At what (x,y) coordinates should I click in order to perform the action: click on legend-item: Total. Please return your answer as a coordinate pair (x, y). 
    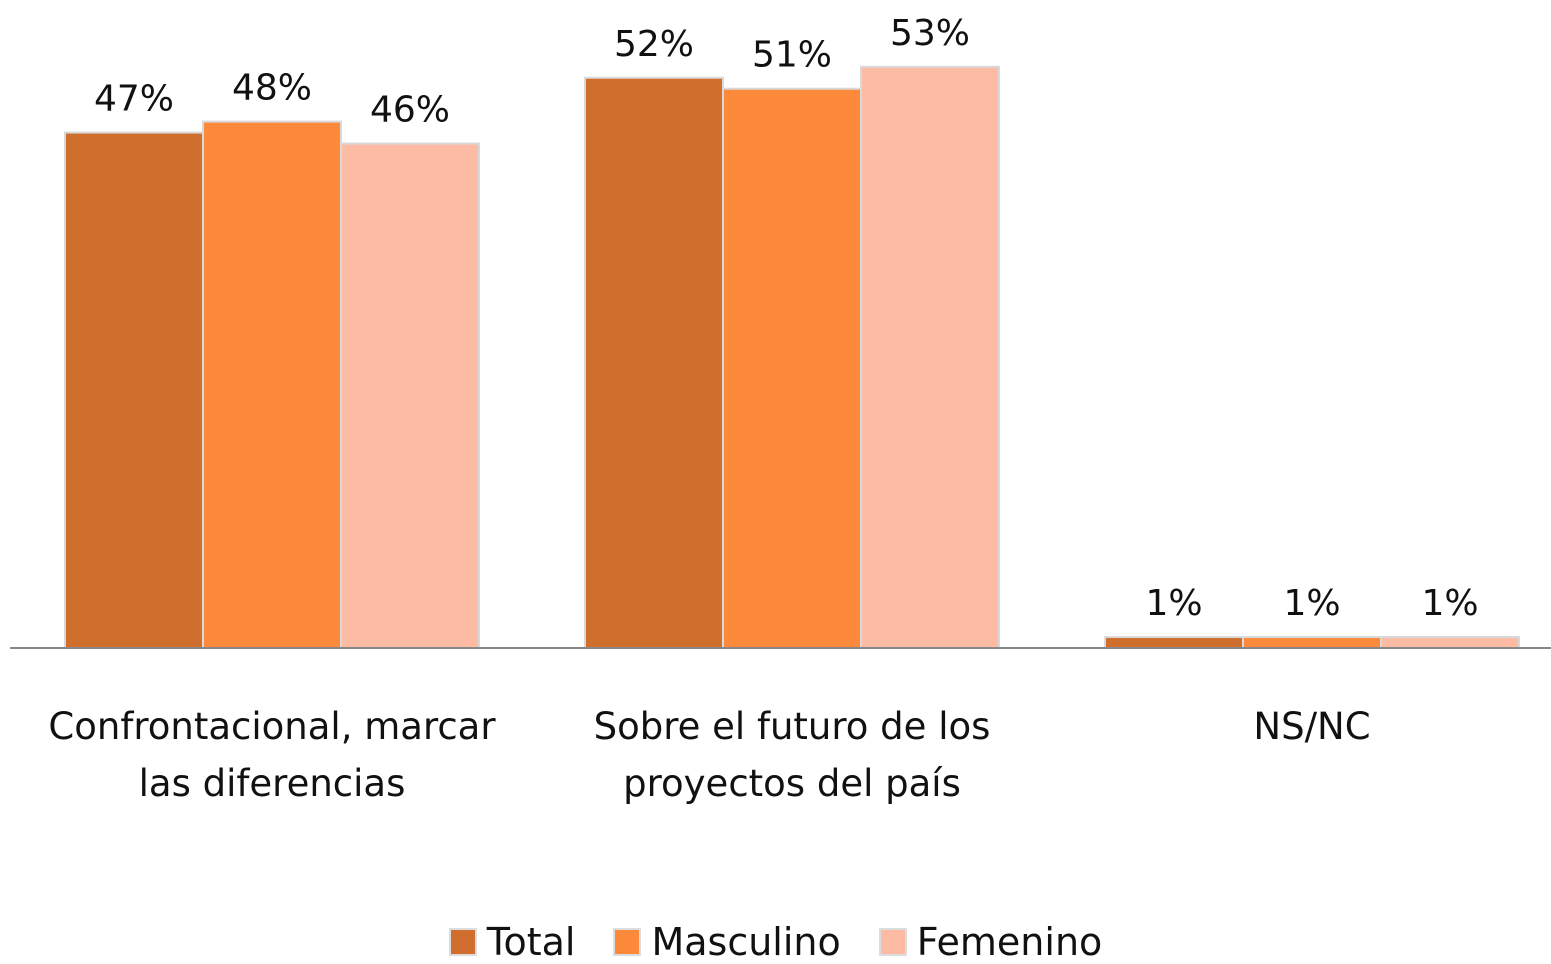
    Looking at the image, I should click on (512, 942).